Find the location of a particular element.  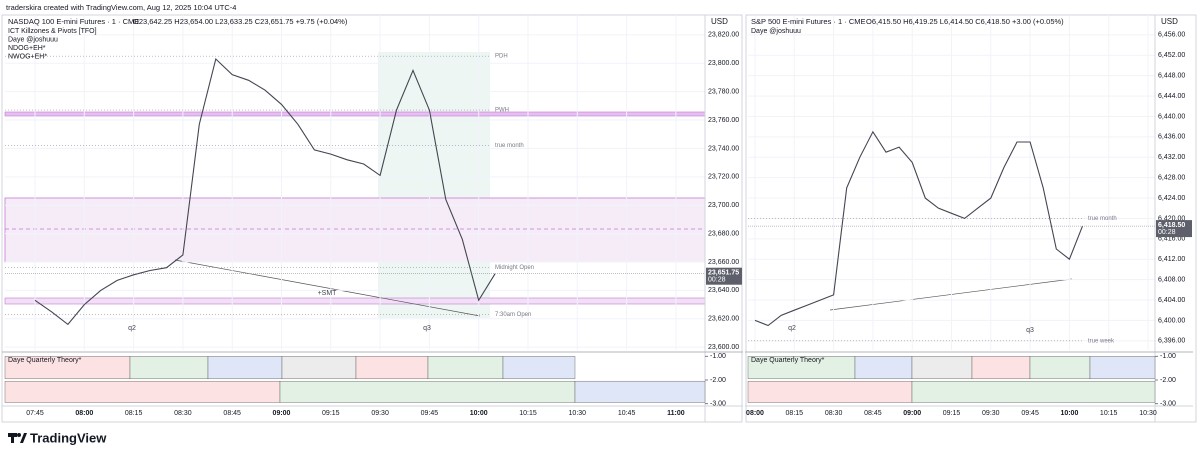

y-tick-label: 6,444.00 is located at coordinates (1171, 96).